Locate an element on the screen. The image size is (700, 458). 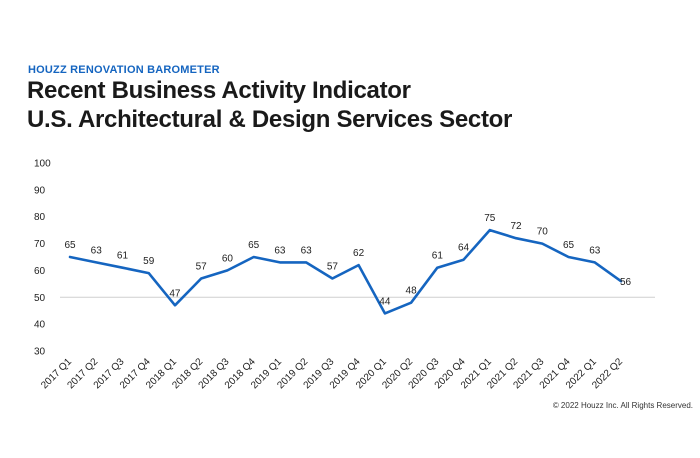
y-tick-label: 90 is located at coordinates (40, 190).